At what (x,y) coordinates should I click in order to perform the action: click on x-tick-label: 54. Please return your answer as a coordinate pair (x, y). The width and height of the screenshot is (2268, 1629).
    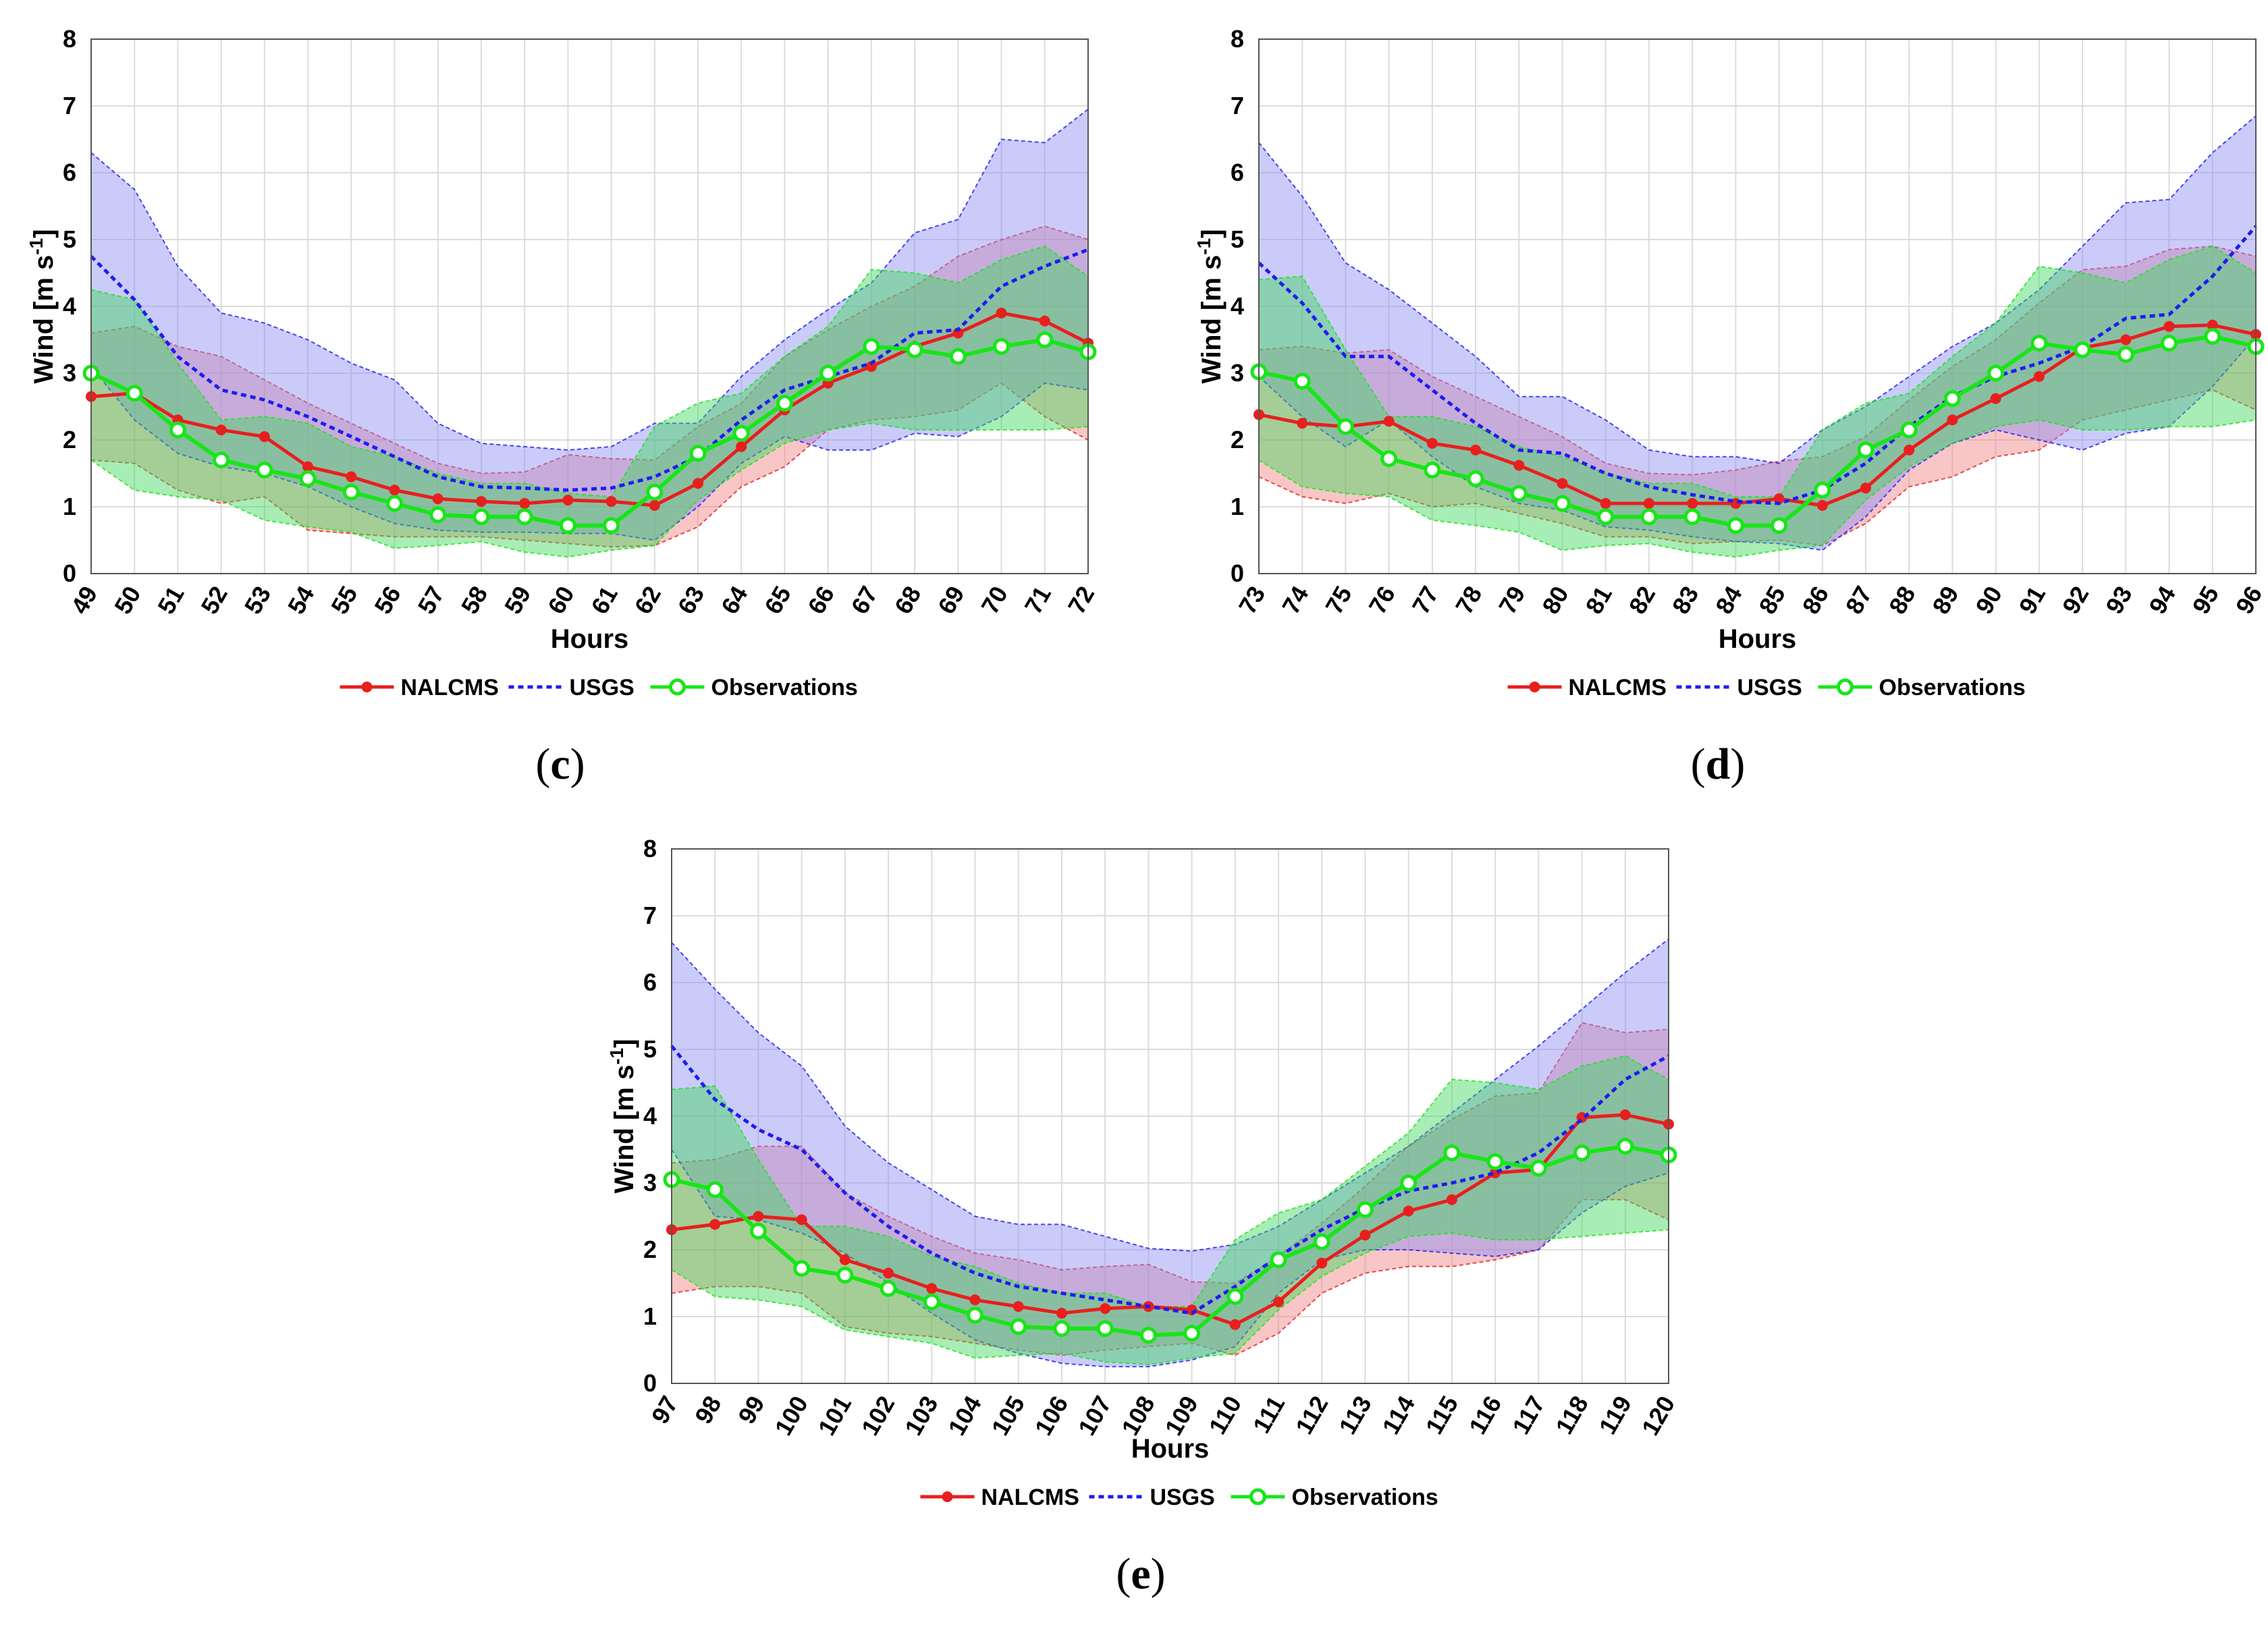
    Looking at the image, I should click on (301, 600).